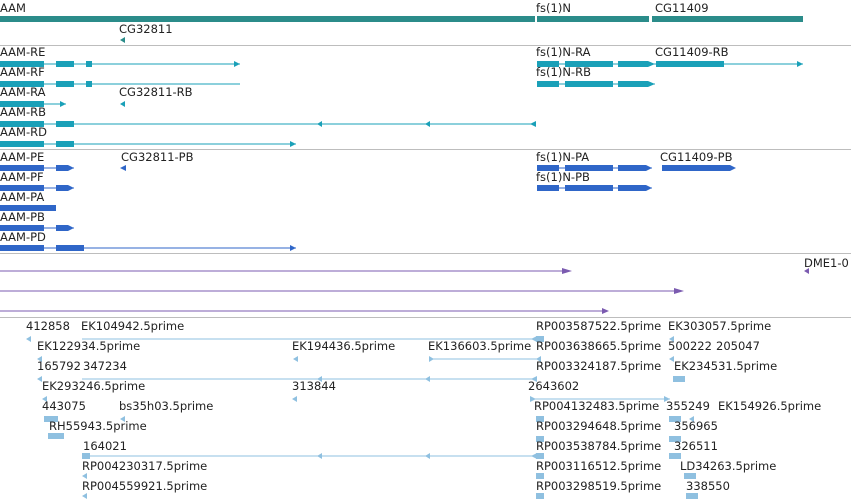  I want to click on transcript-cg11409-rb, so click(727, 64).